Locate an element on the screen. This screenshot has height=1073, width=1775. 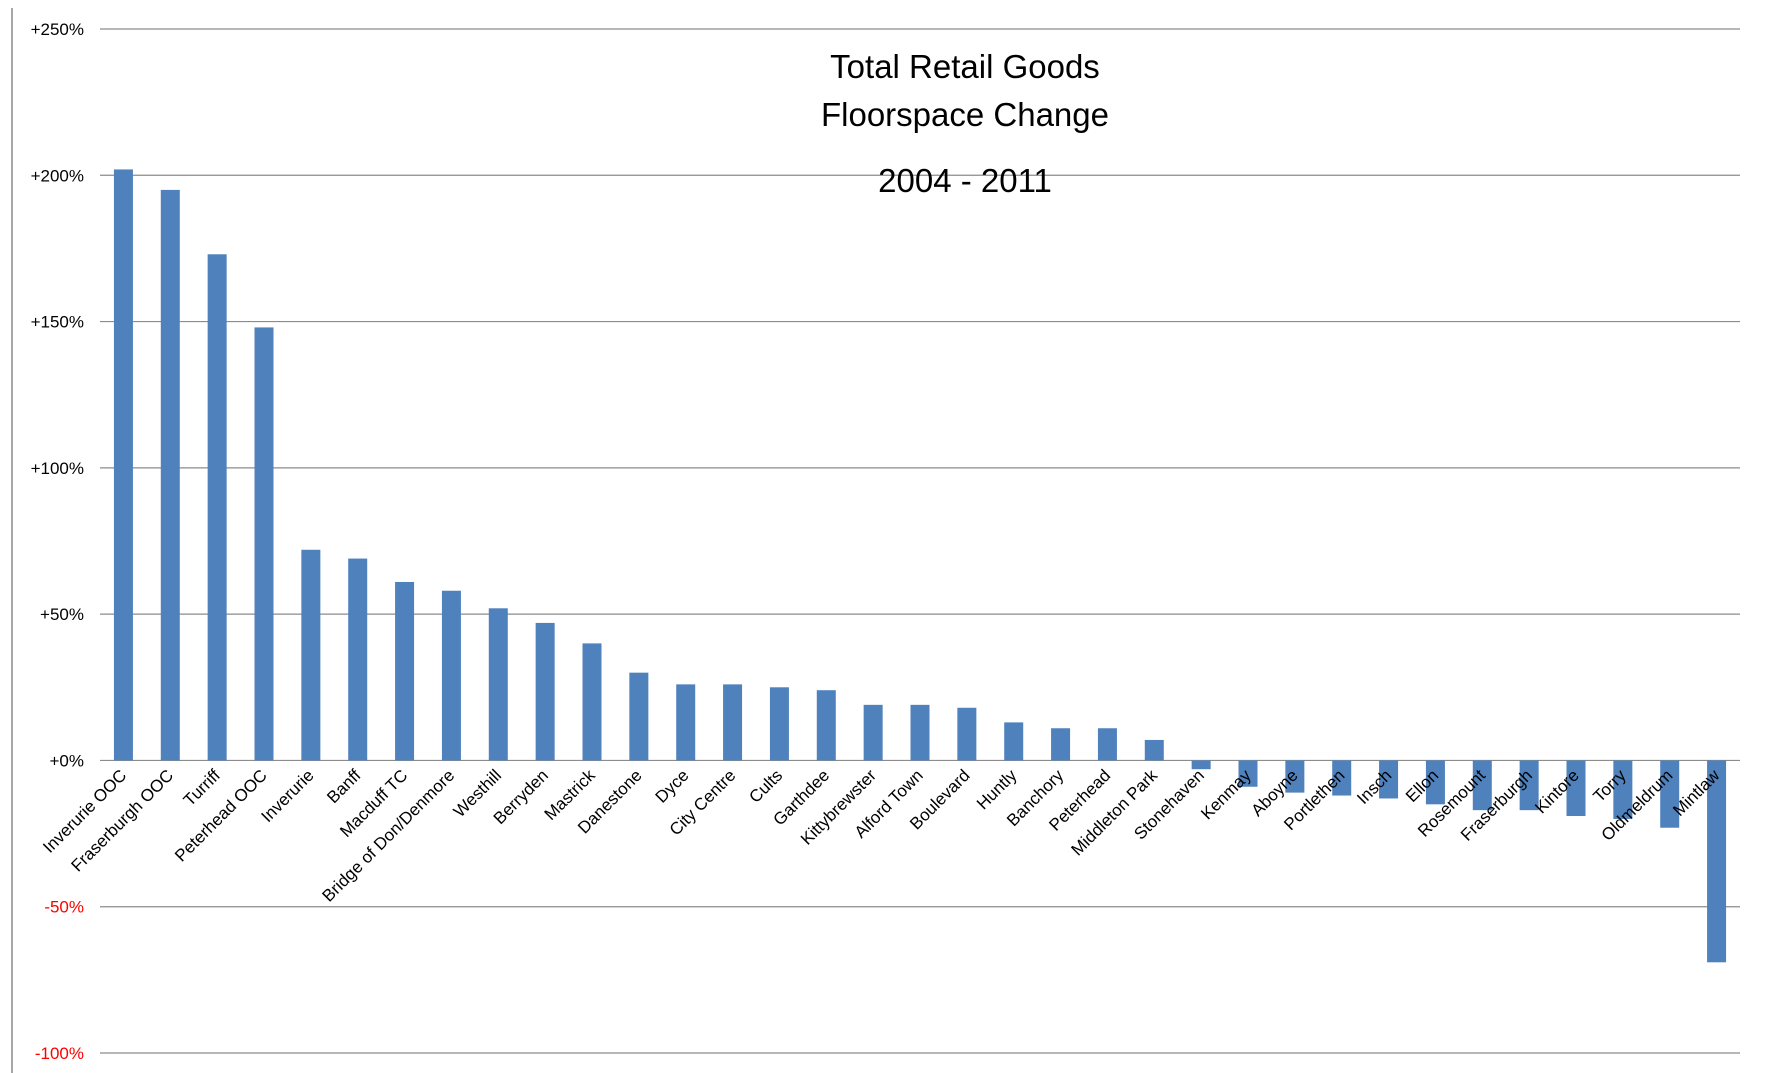
y-tick-label: +200% is located at coordinates (57, 175).